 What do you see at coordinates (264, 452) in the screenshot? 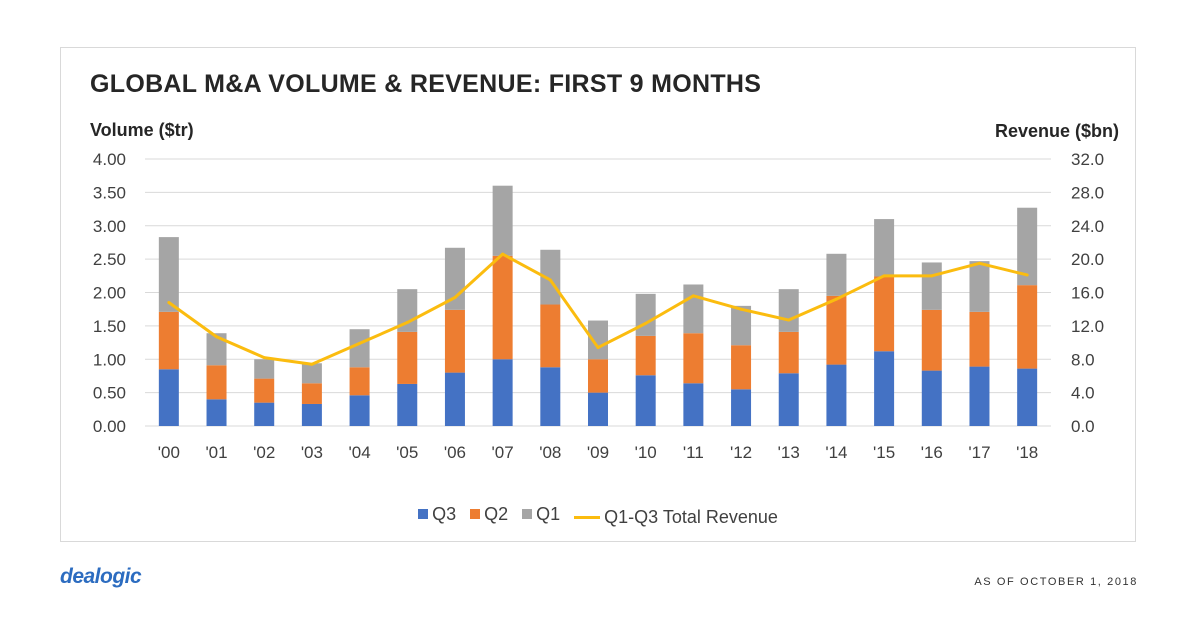
I see `x-tick-label: '02` at bounding box center [264, 452].